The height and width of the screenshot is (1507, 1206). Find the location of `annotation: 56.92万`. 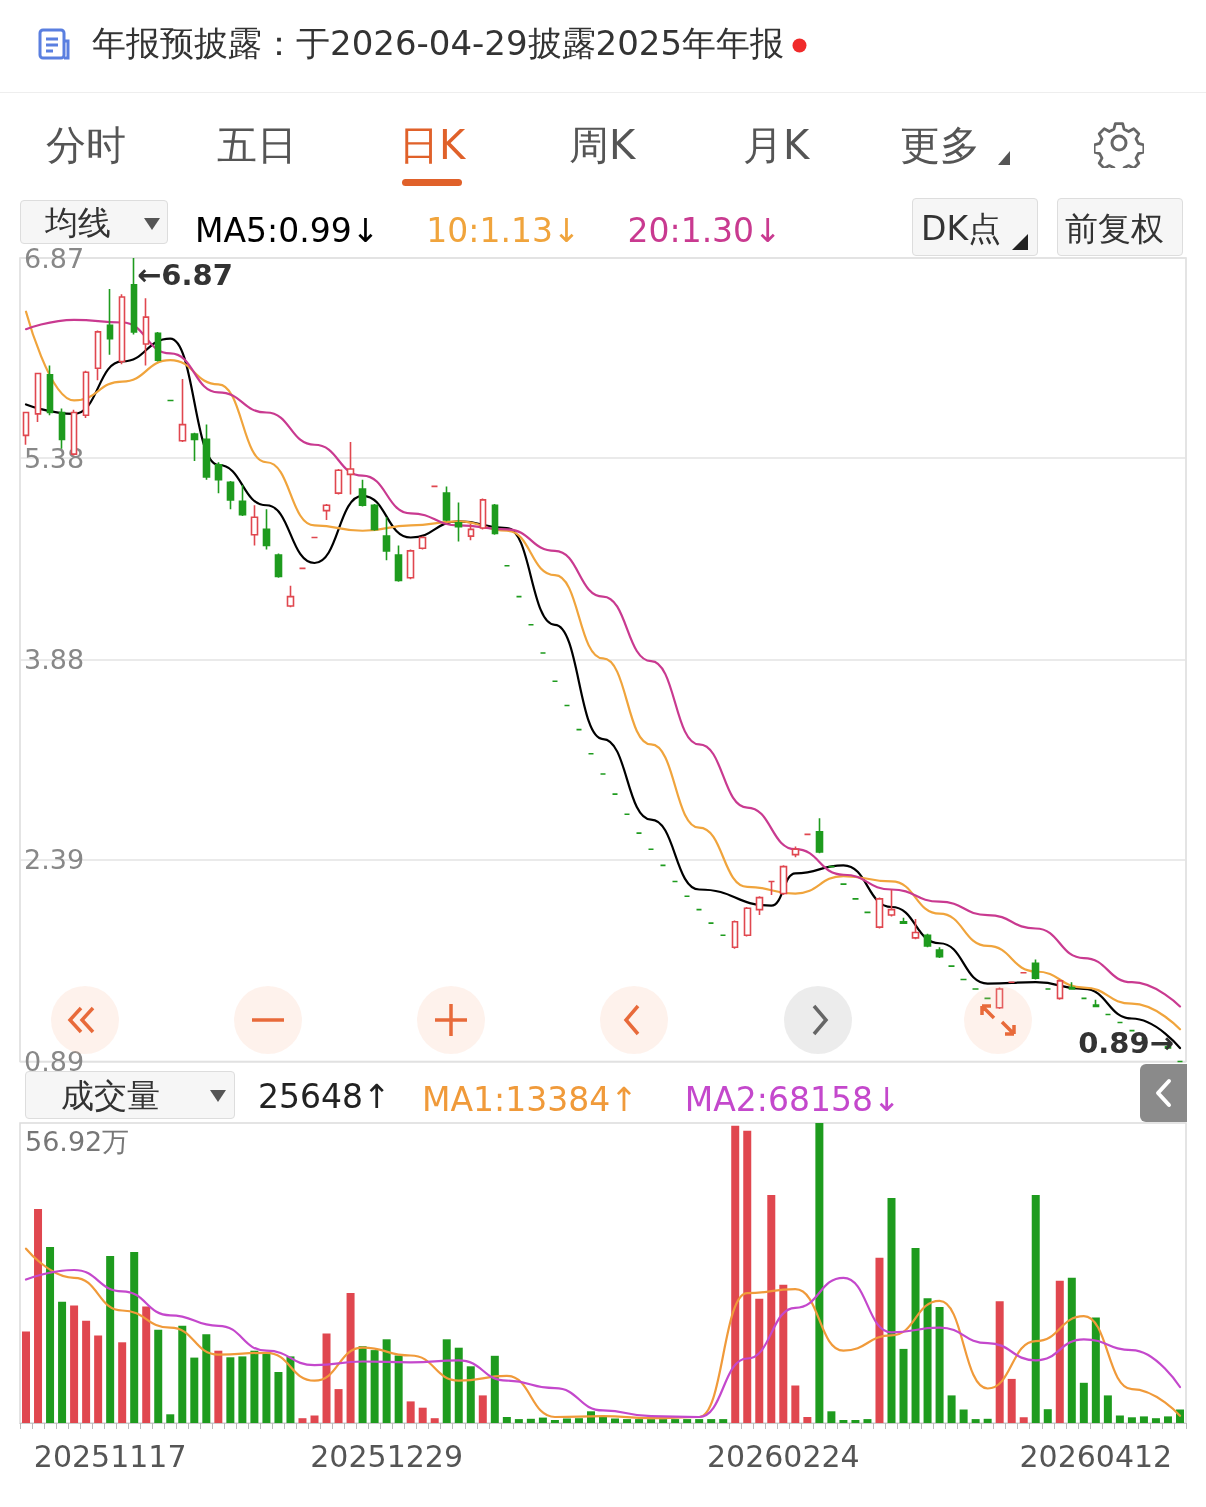

annotation: 56.92万 is located at coordinates (77, 1142).